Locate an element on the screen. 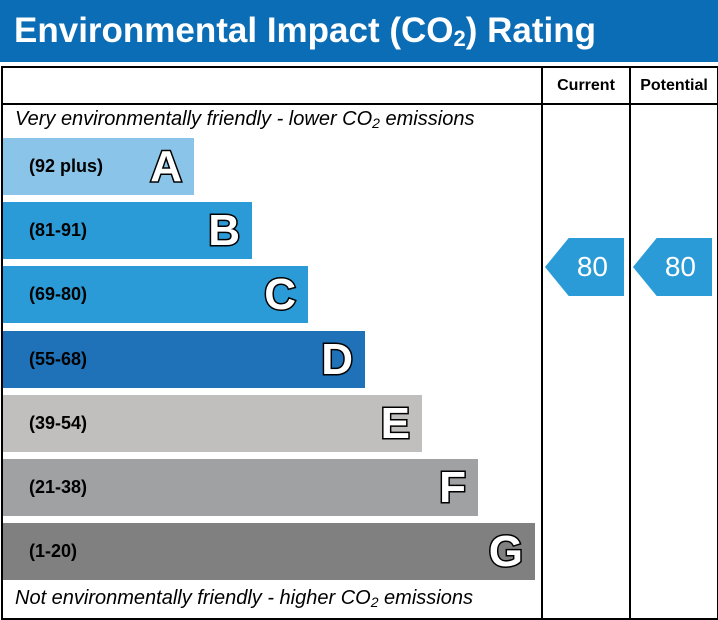 This screenshot has width=718, height=620. rating-bar-c: (69-80) C is located at coordinates (155, 294).